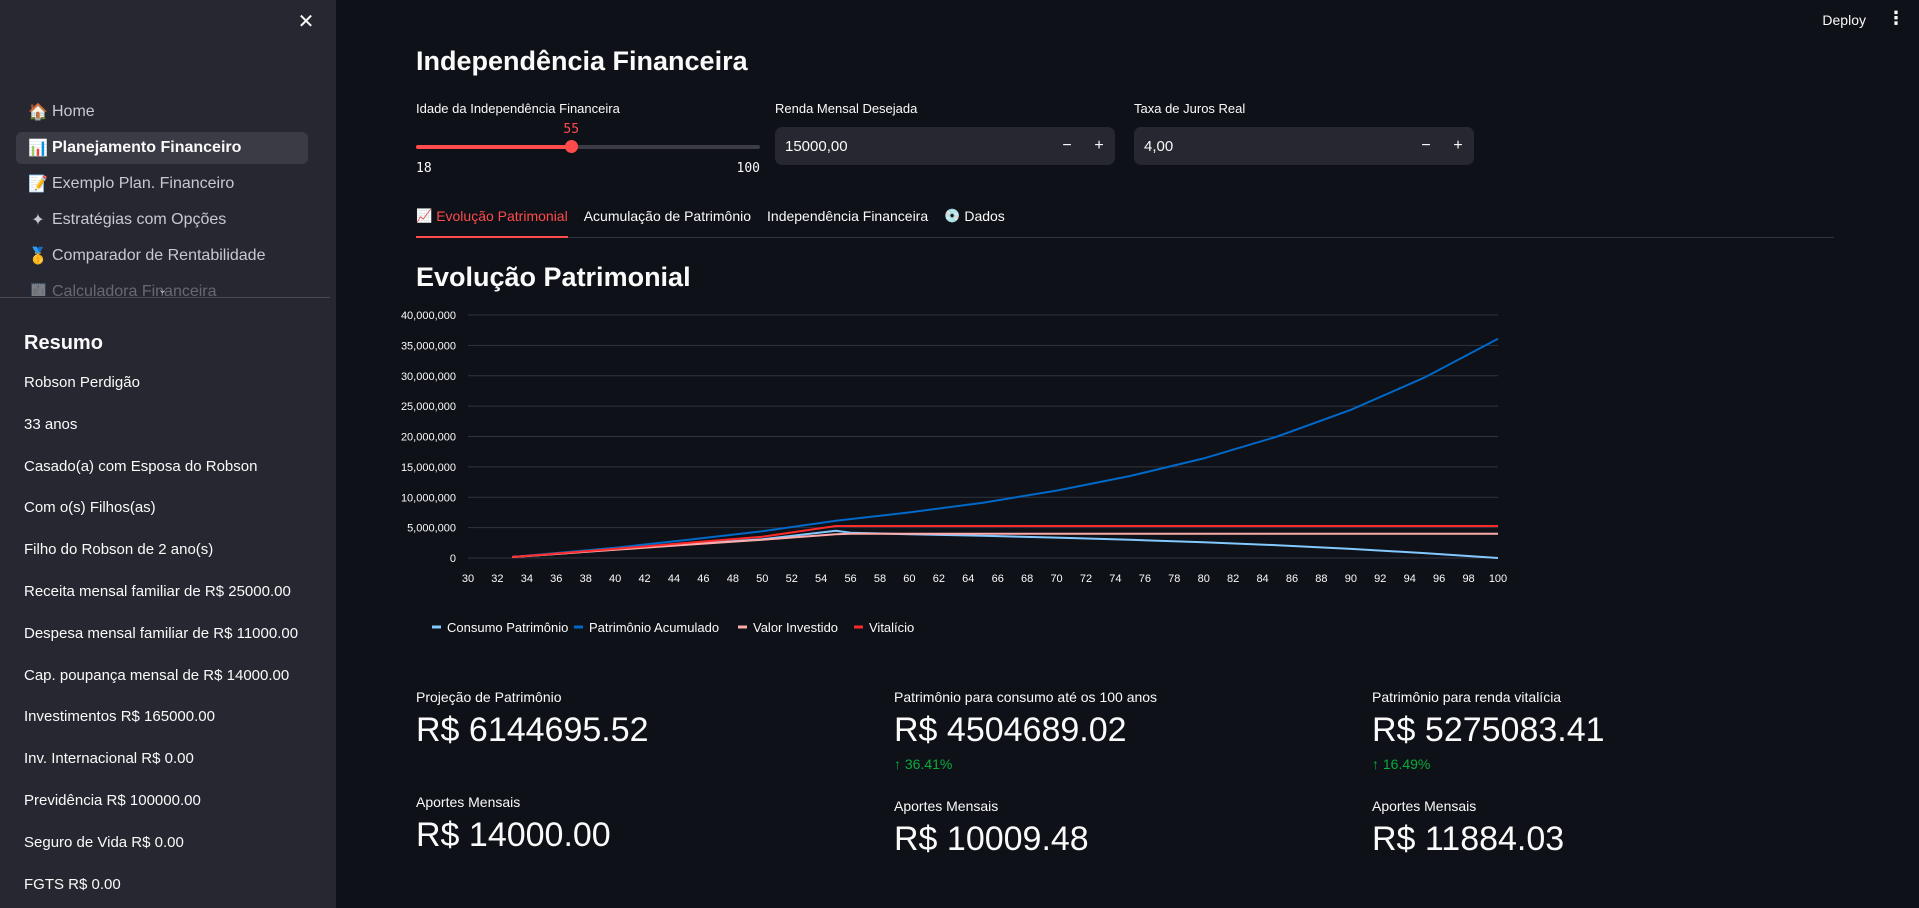  Describe the element at coordinates (1351, 579) in the screenshot. I see `x-tick-label: 90` at that location.